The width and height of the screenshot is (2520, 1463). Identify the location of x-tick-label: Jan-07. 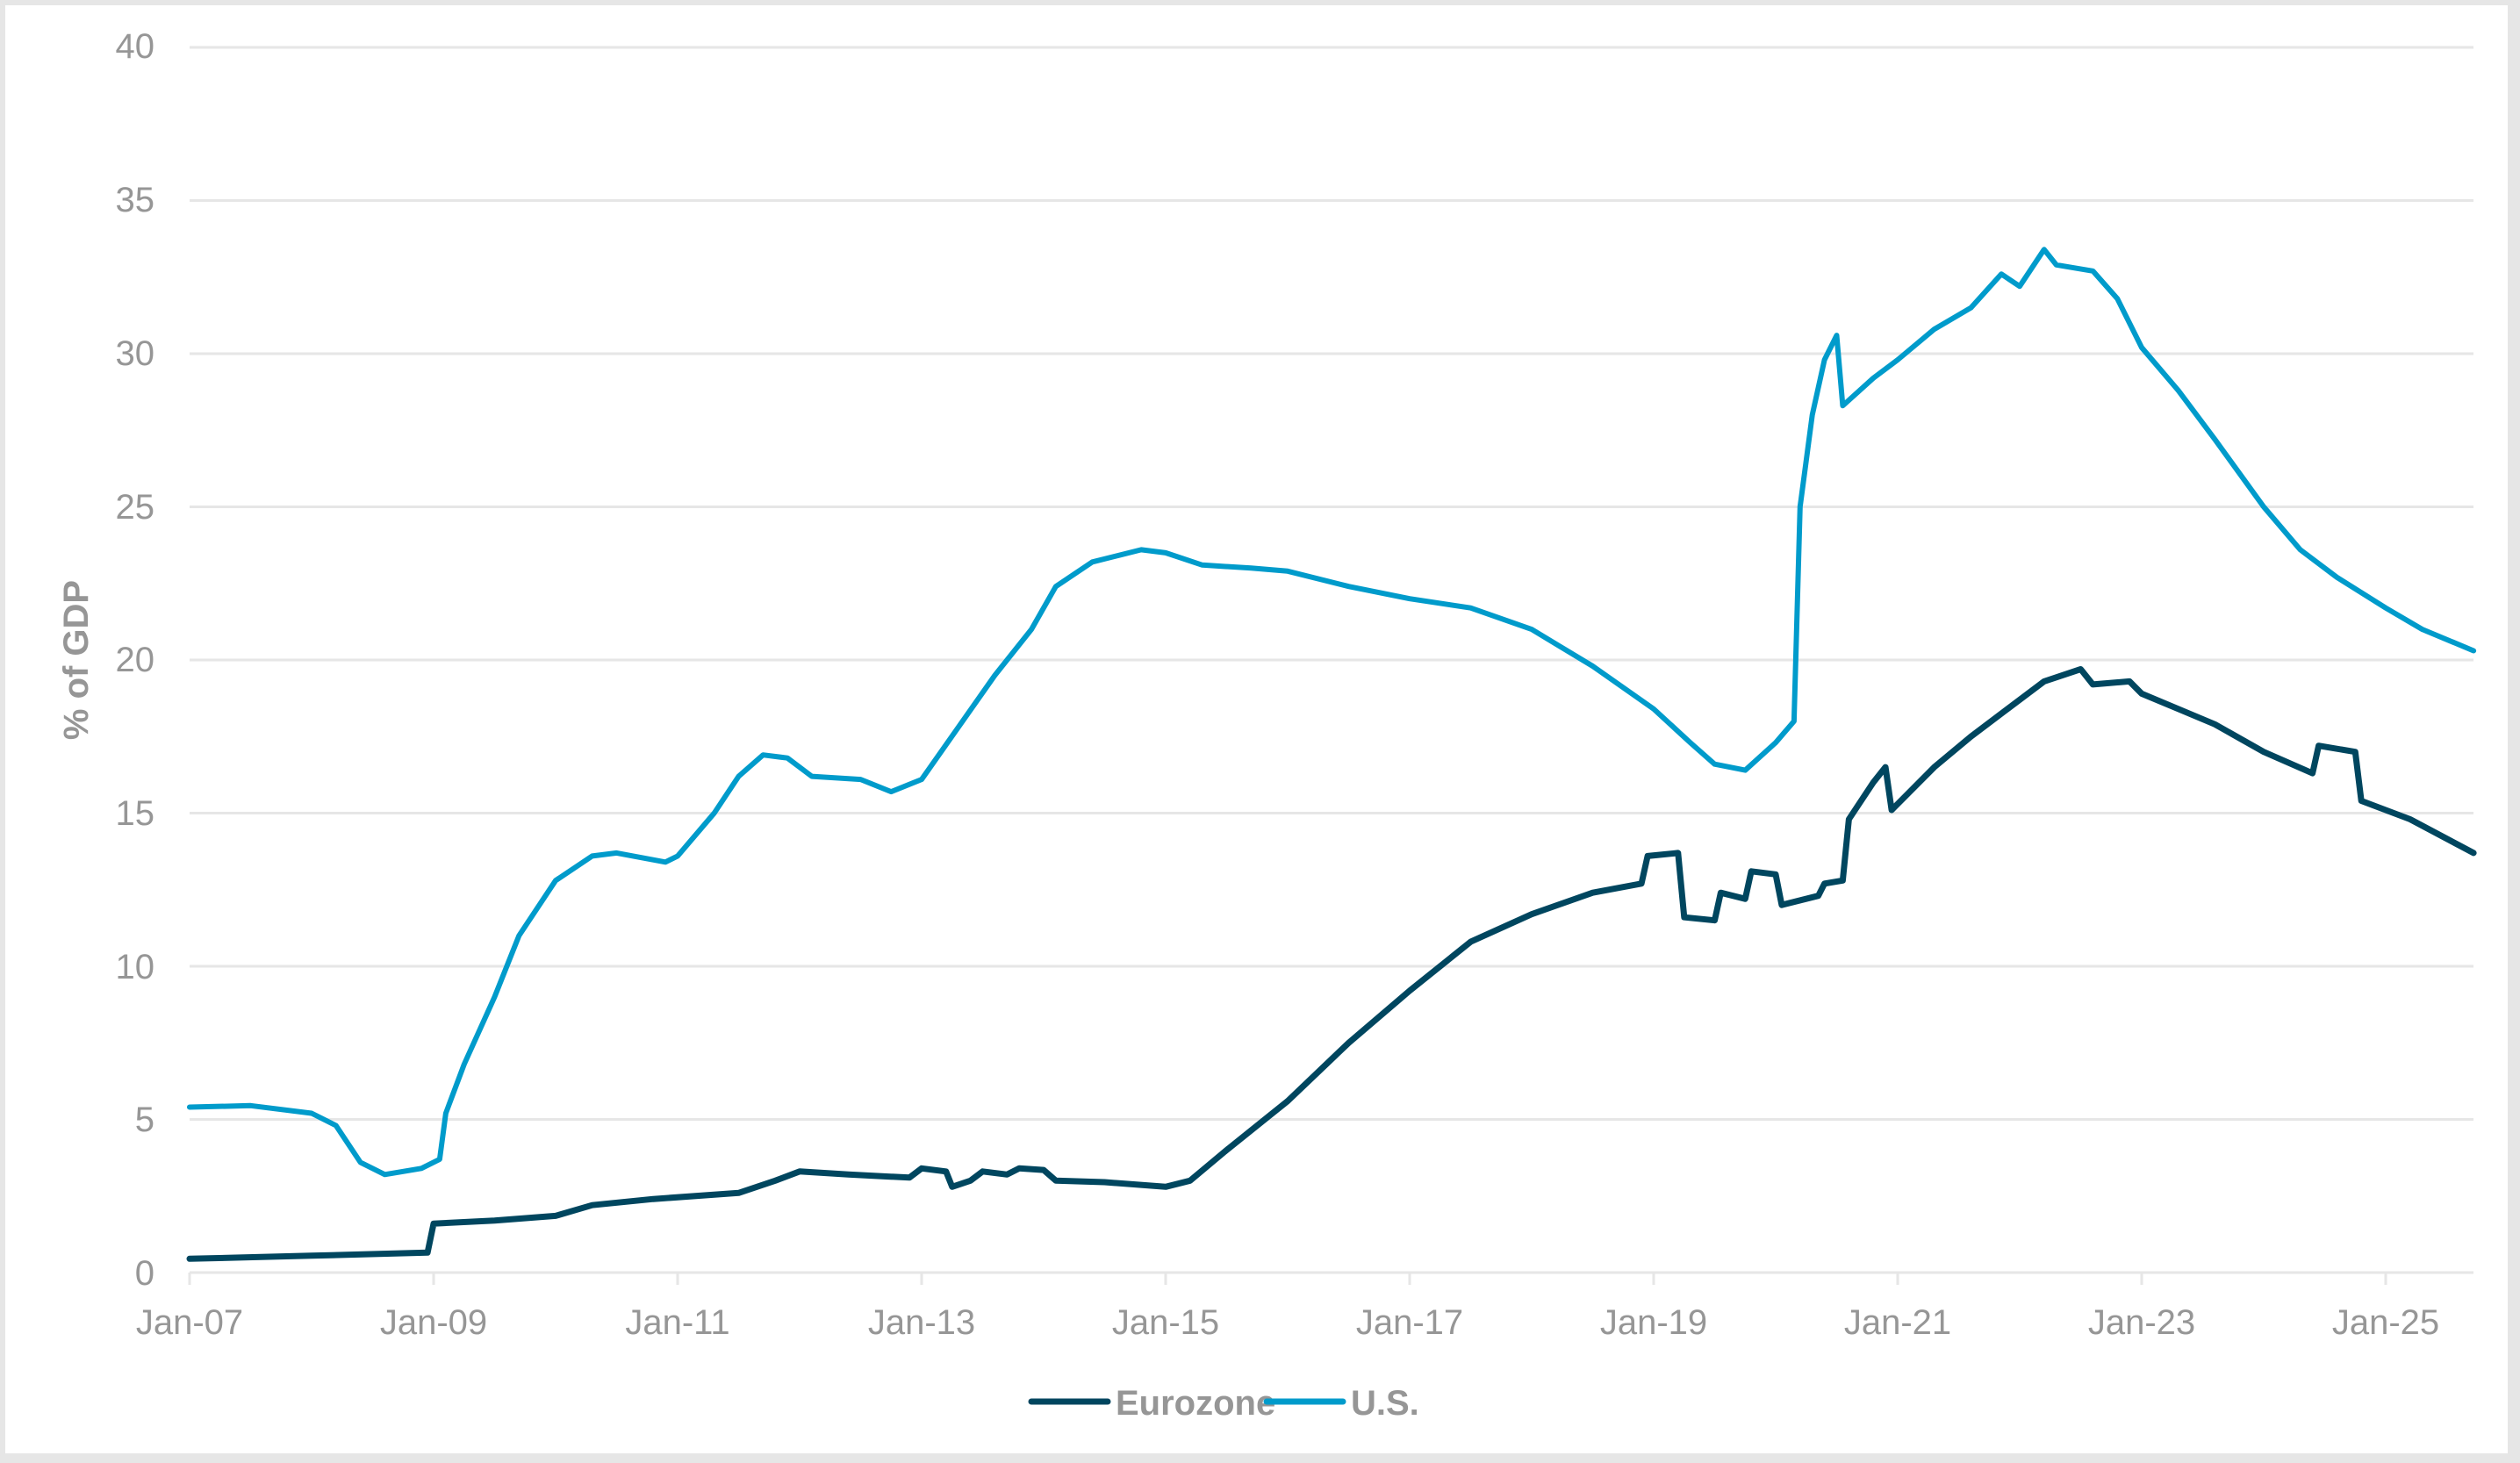
(189, 1322).